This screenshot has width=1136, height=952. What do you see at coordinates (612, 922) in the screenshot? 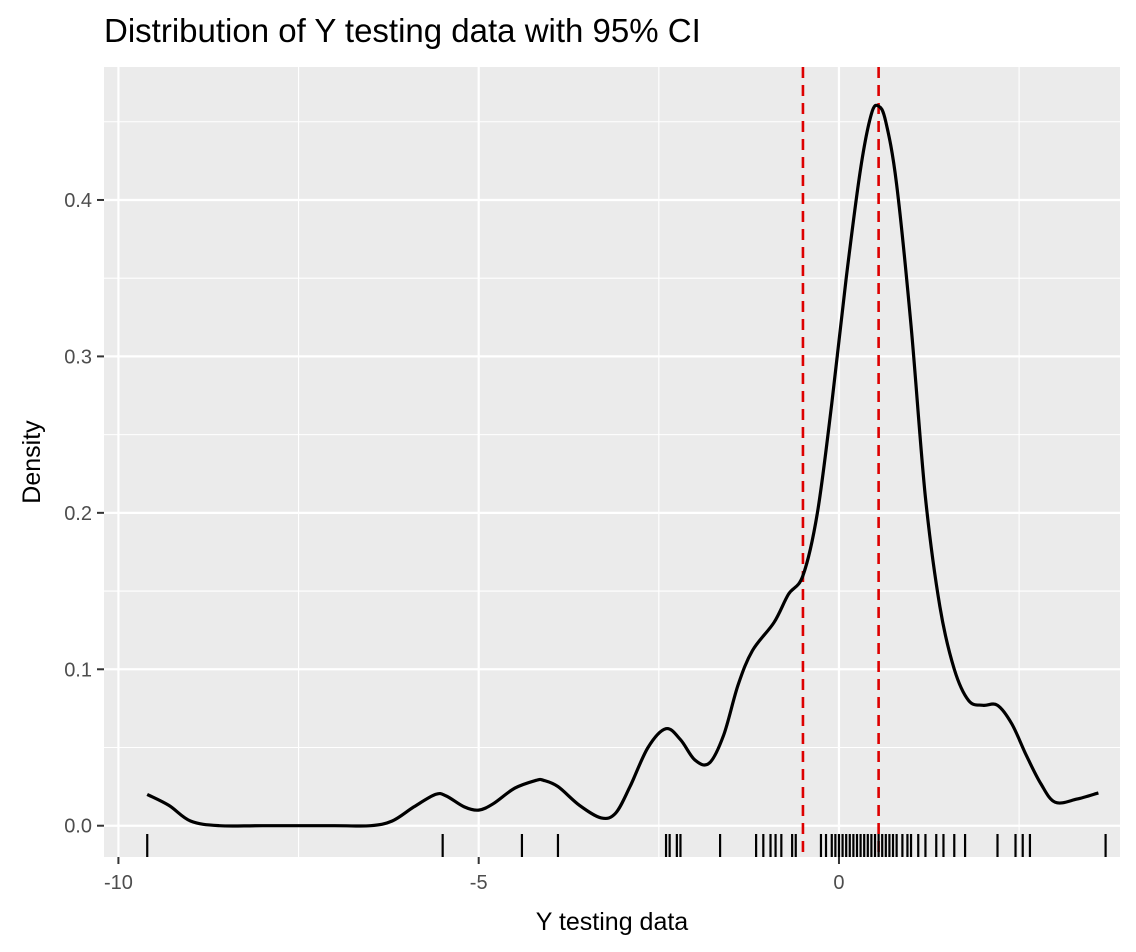
I see `x-axis-title: Y testing data` at bounding box center [612, 922].